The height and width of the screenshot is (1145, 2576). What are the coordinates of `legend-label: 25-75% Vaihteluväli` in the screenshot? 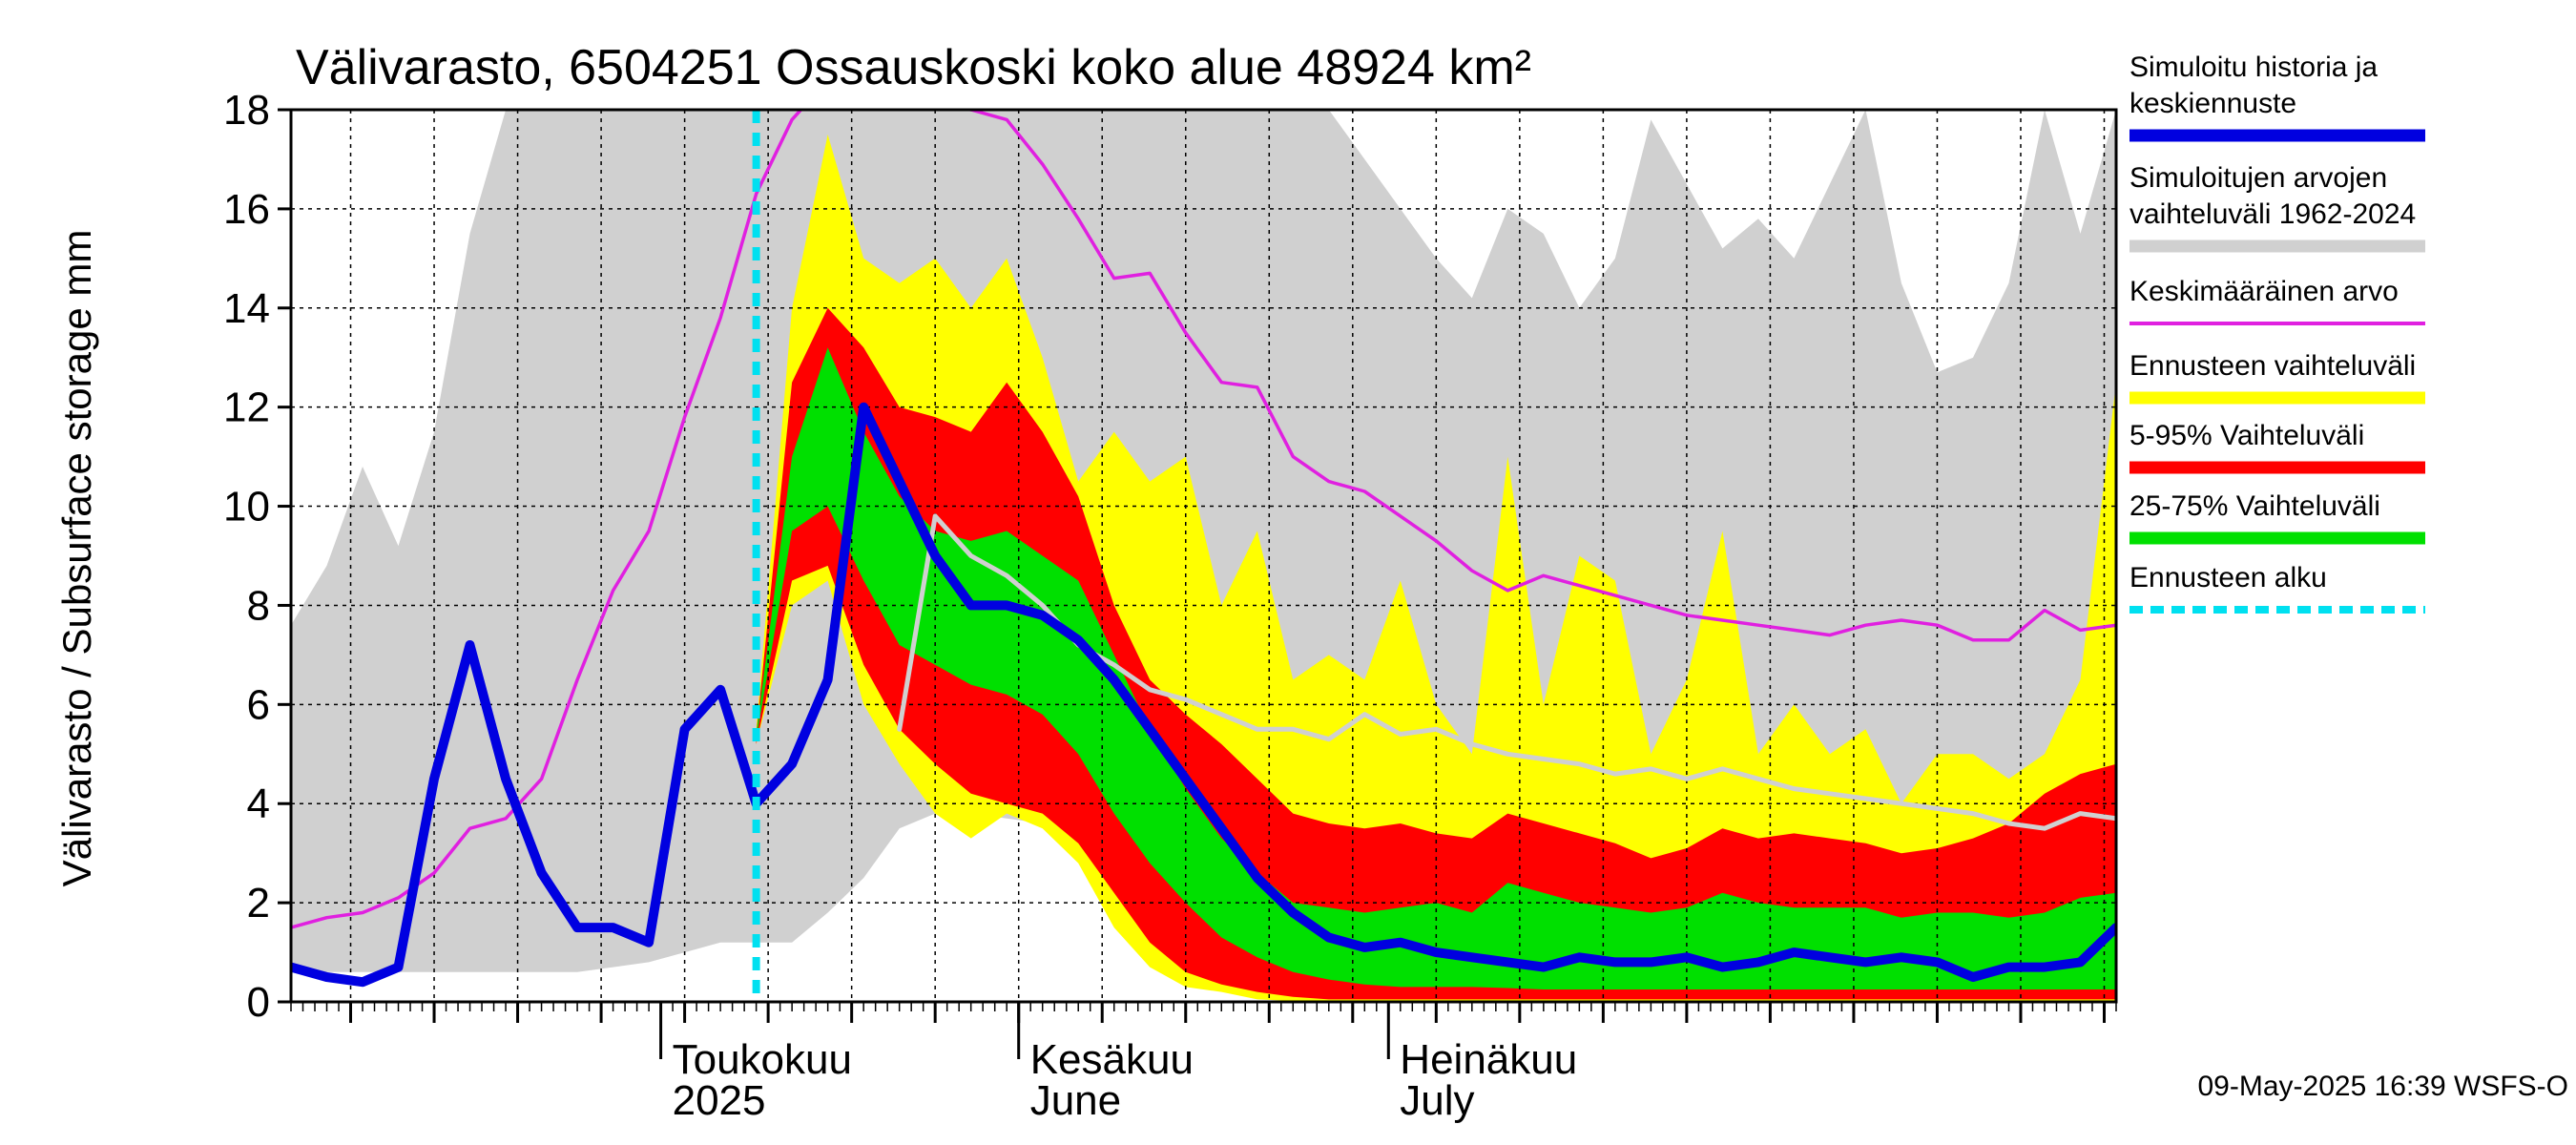 It's located at (2254, 506).